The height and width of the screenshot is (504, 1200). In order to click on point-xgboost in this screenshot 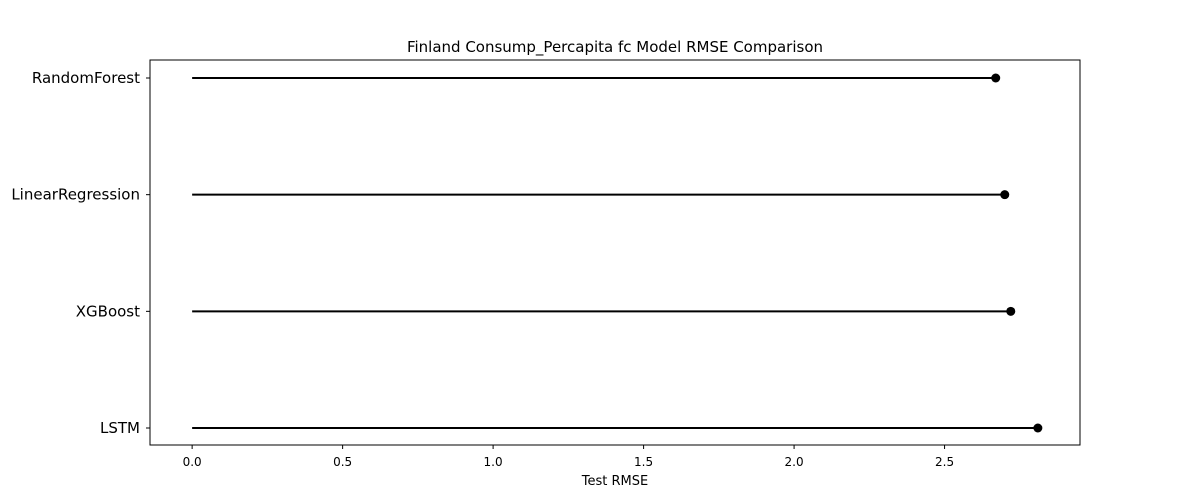, I will do `click(1011, 311)`.